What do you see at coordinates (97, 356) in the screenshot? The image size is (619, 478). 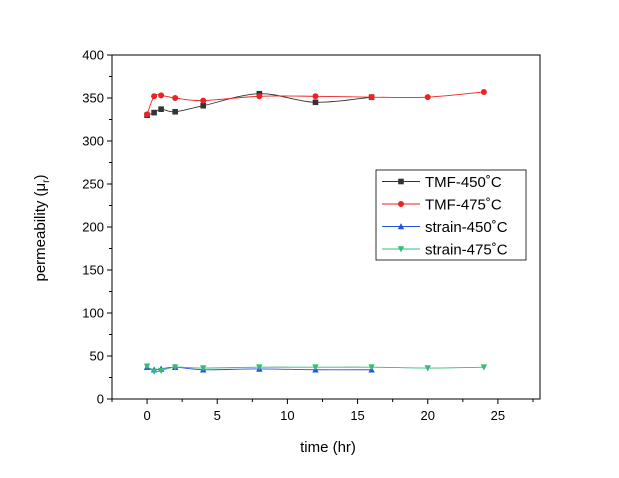 I see `y-tick-label: 50` at bounding box center [97, 356].